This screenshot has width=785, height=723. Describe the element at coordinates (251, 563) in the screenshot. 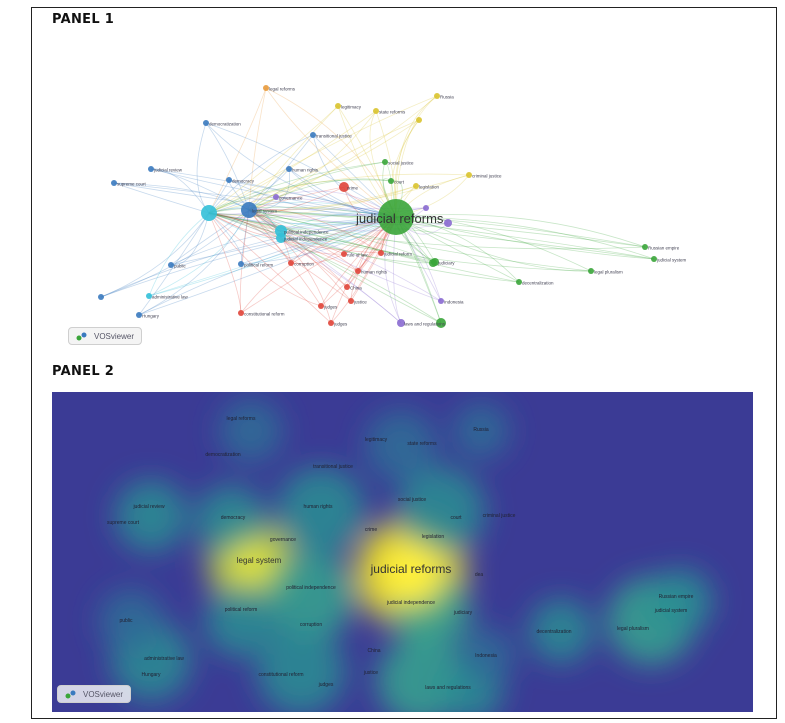

I see `density-core` at that location.